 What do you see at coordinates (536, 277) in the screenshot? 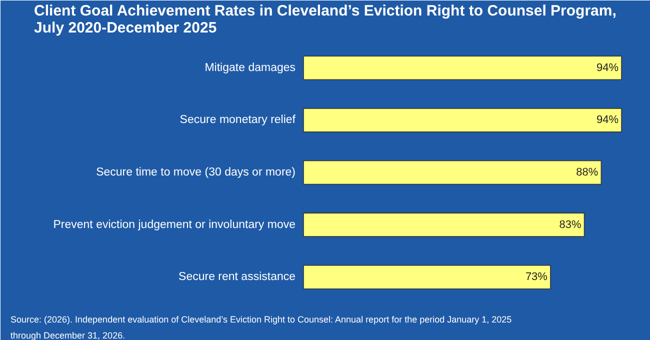
I see `data-label: 73%` at bounding box center [536, 277].